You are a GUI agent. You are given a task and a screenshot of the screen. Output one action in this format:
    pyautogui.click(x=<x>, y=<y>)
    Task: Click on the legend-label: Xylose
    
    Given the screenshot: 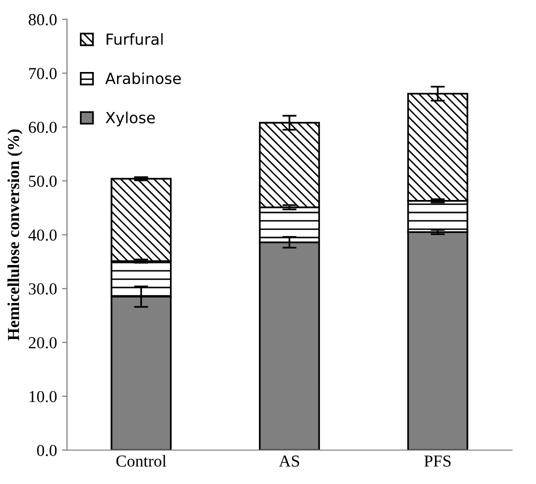 What is the action you would take?
    pyautogui.click(x=130, y=119)
    